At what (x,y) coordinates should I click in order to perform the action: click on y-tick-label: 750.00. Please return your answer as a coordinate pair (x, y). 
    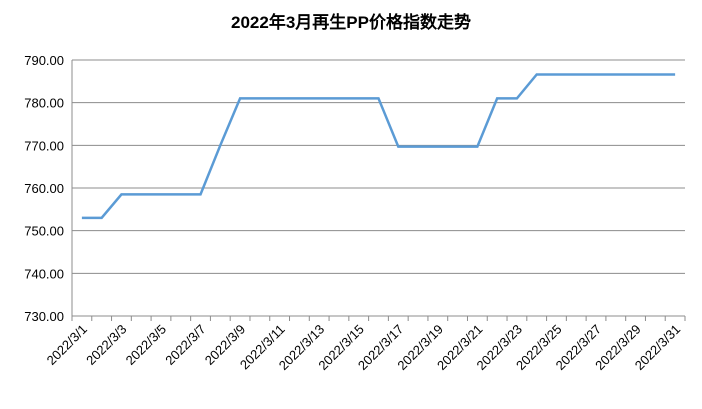
    Looking at the image, I should click on (44, 231).